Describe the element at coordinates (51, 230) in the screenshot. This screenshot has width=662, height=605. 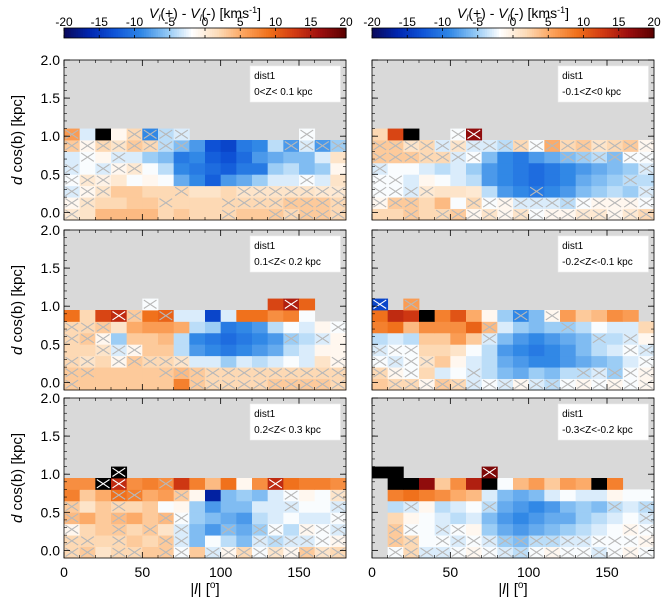
I see `y-tick-label: 2.0` at that location.